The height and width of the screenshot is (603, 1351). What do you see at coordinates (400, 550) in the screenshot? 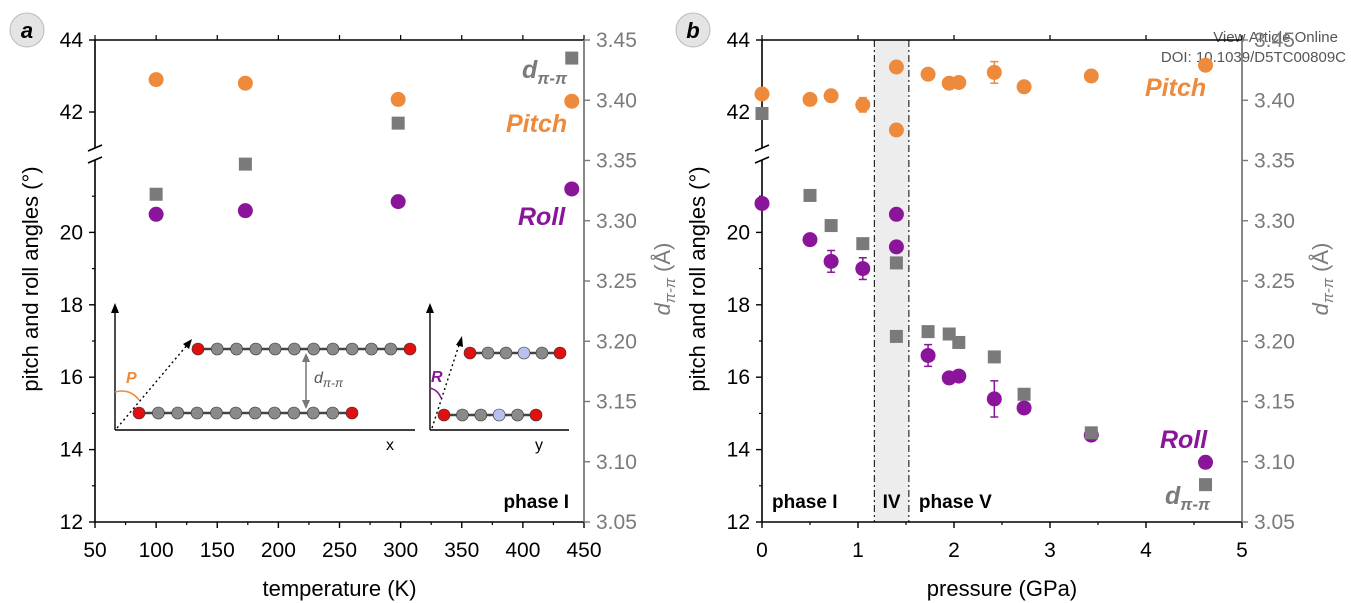
I see `x-tick-label: 300` at bounding box center [400, 550].